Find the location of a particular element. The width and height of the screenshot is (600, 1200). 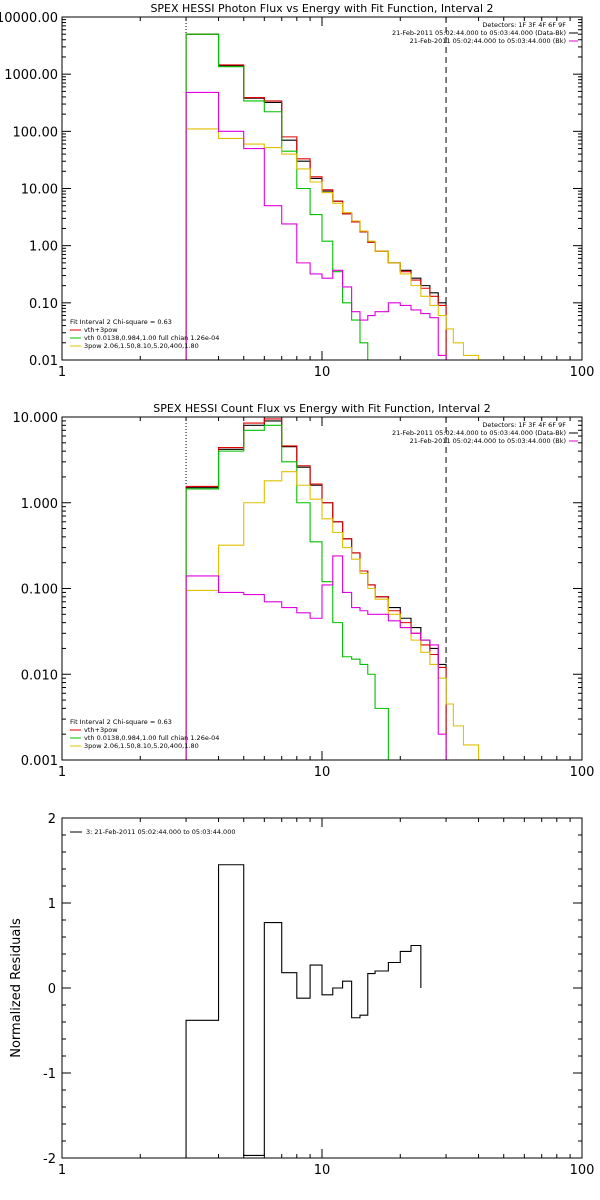

y-tick-label: 10.000 is located at coordinates (36, 418).